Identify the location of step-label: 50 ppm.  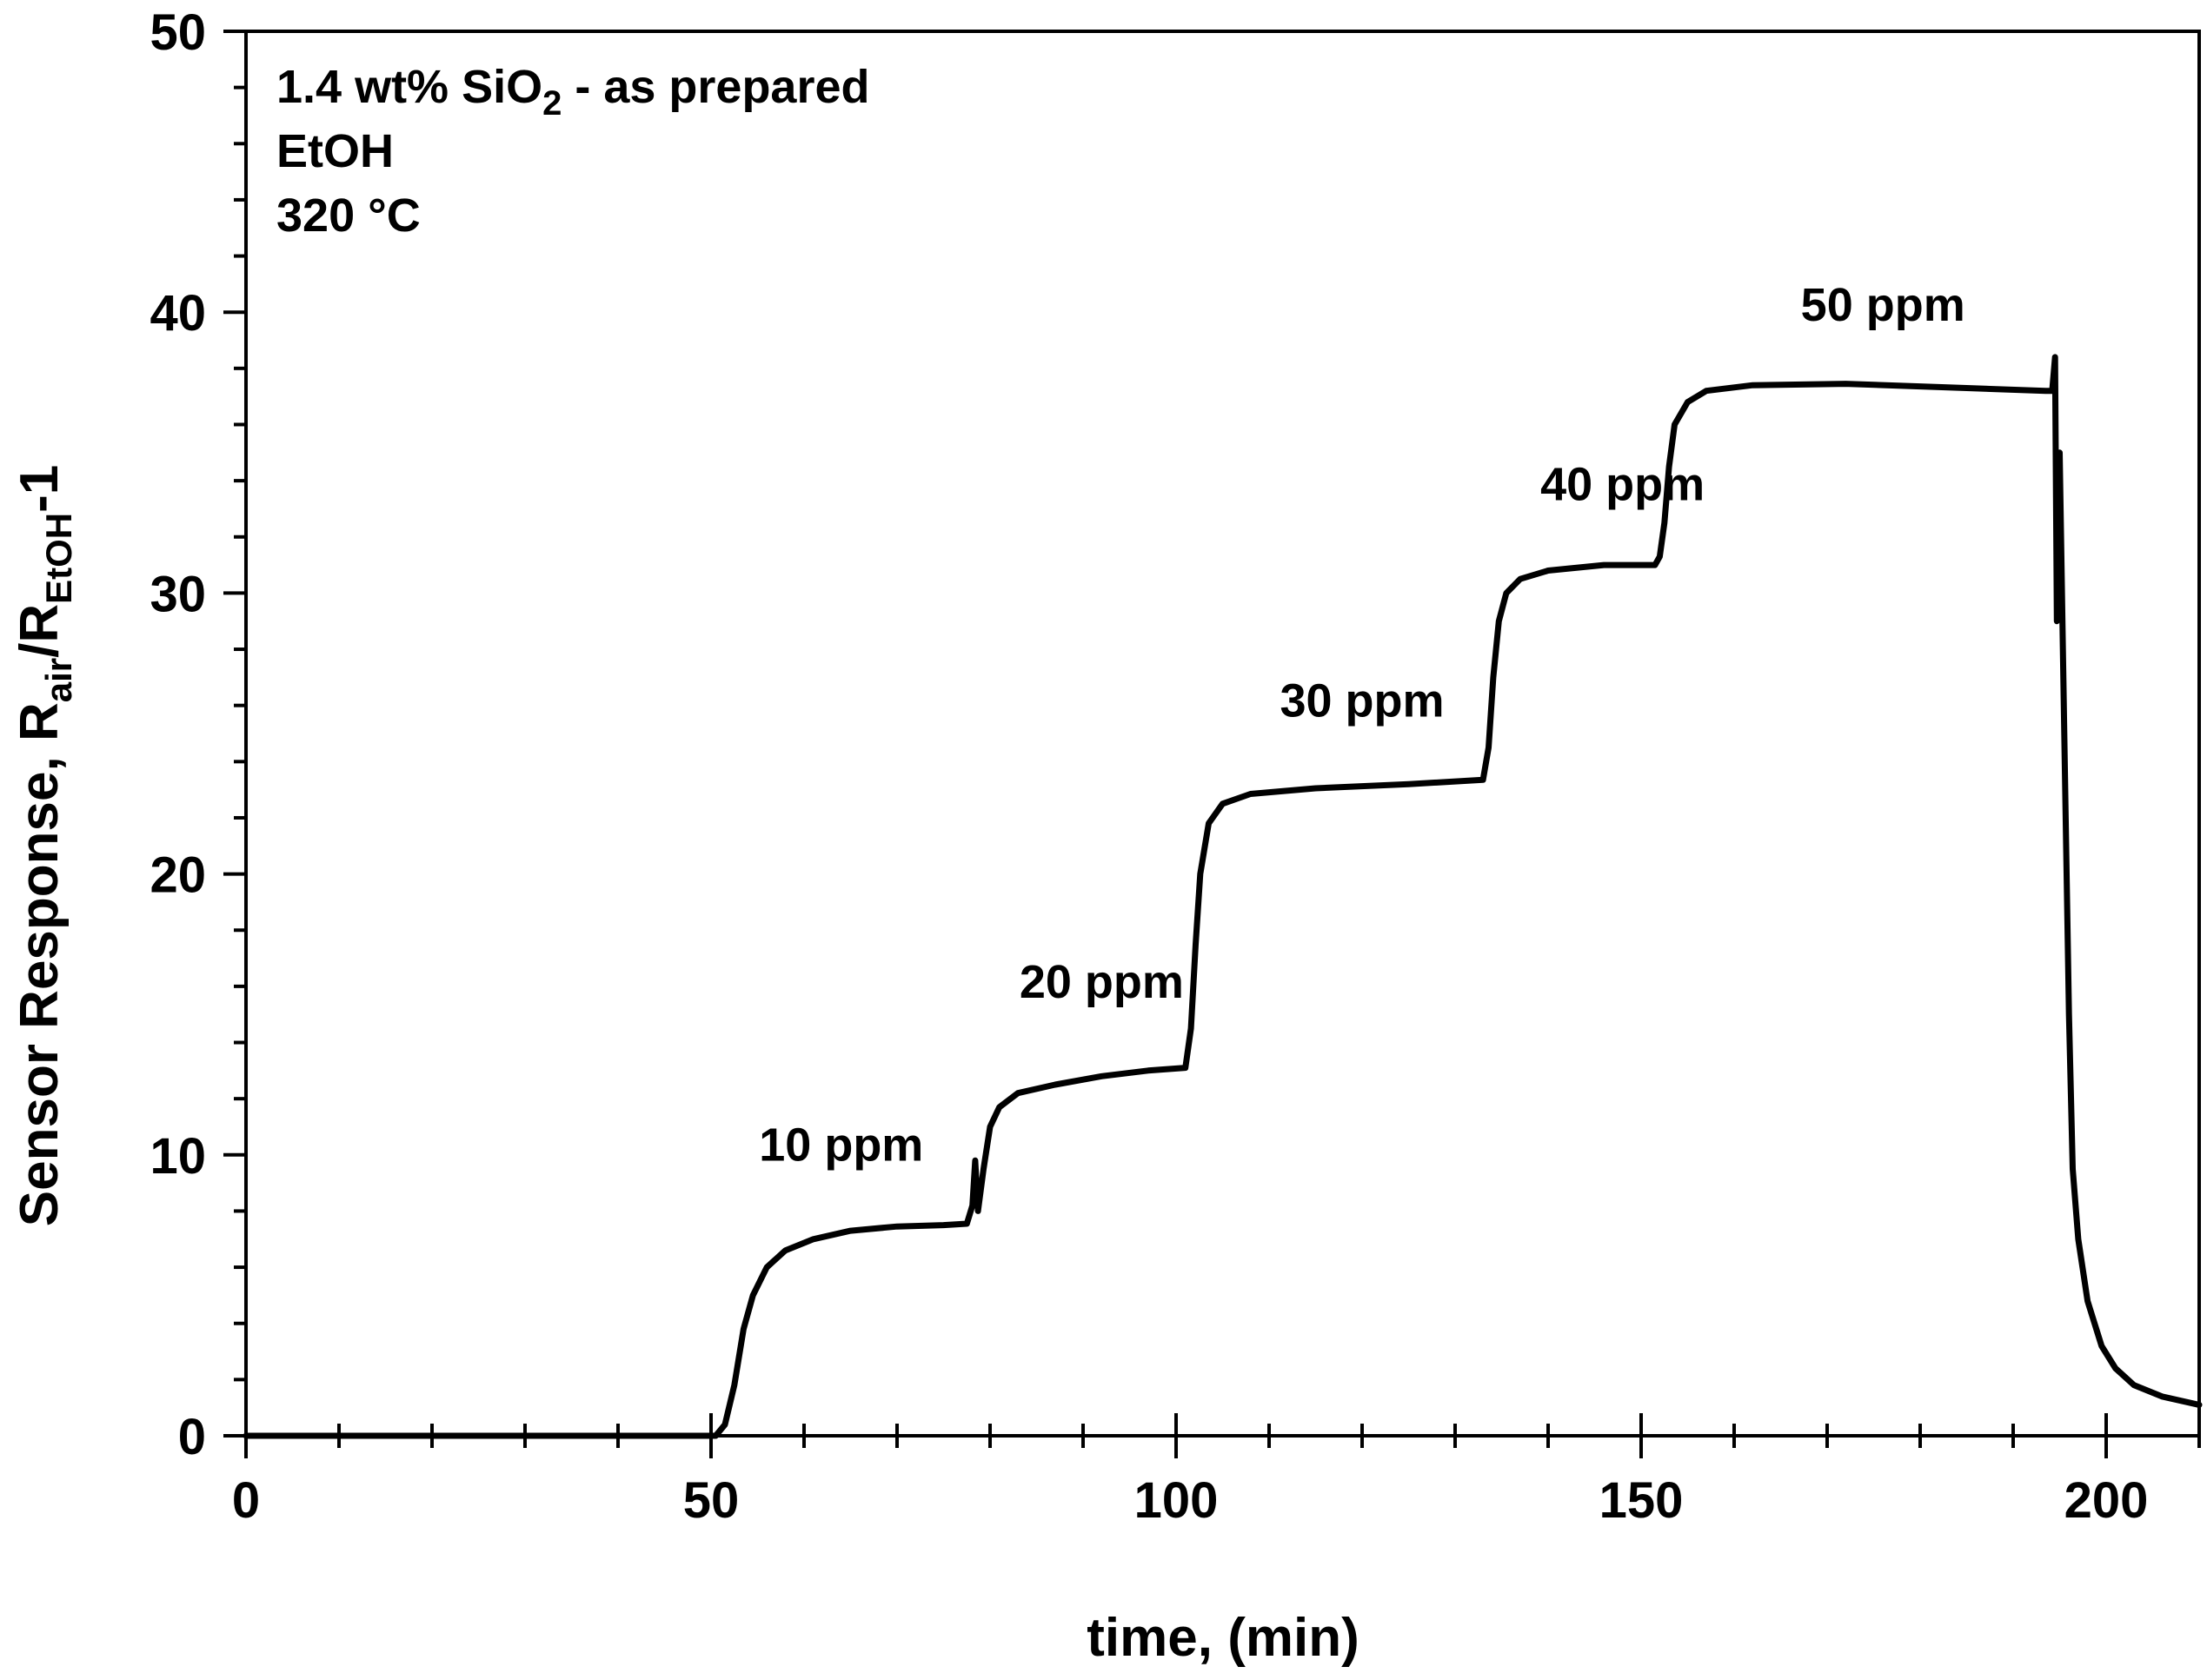
(1883, 305).